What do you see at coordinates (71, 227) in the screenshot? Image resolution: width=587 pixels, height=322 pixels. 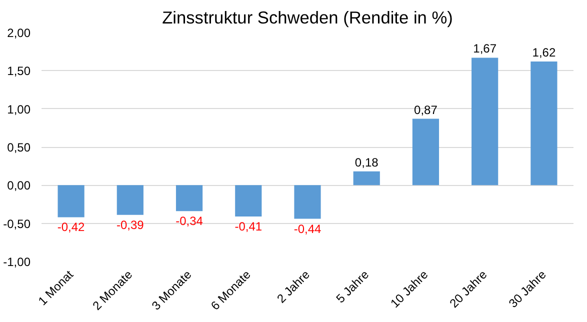 I see `data-label: -0,42` at bounding box center [71, 227].